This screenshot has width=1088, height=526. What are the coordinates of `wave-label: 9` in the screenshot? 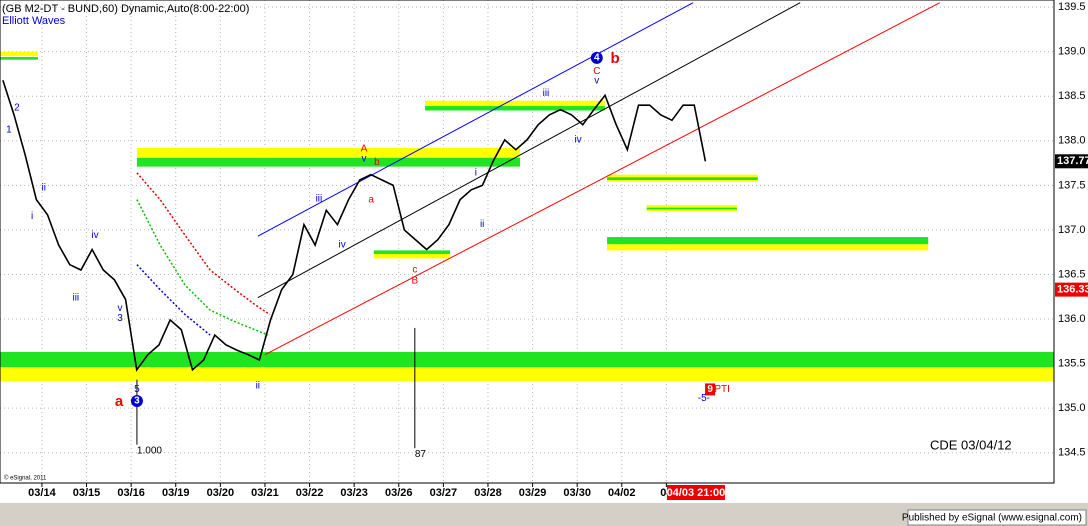 It's located at (710, 389).